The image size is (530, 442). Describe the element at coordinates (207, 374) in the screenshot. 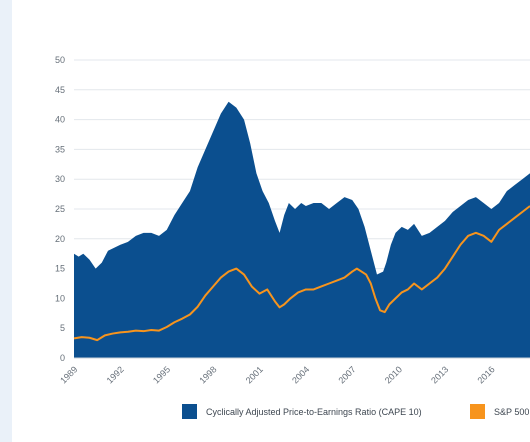

I see `x-tick-label: 1998` at that location.